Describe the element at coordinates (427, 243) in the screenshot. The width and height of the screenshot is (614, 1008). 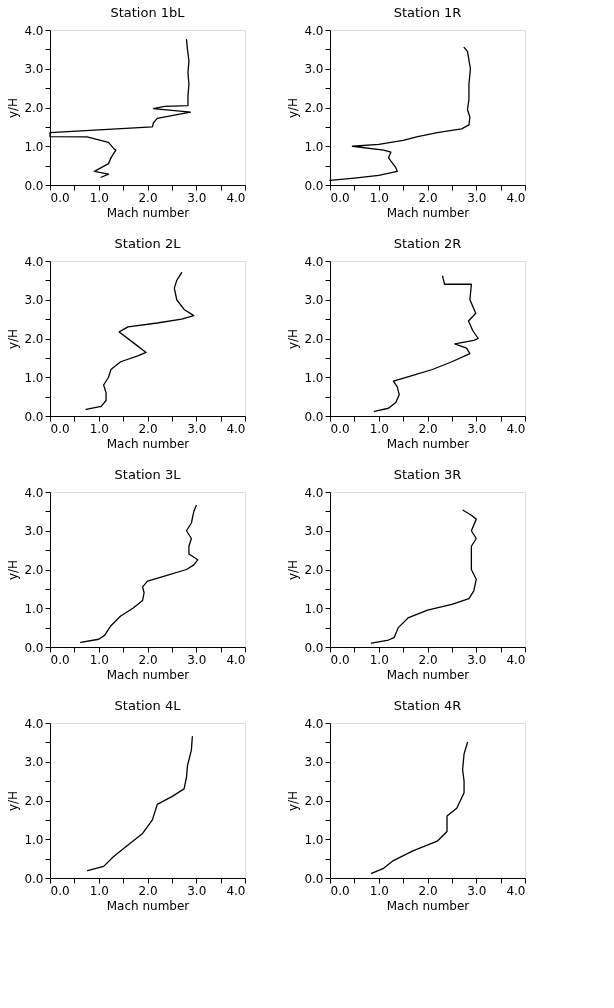
I see `chart-title: Station 2R` at that location.